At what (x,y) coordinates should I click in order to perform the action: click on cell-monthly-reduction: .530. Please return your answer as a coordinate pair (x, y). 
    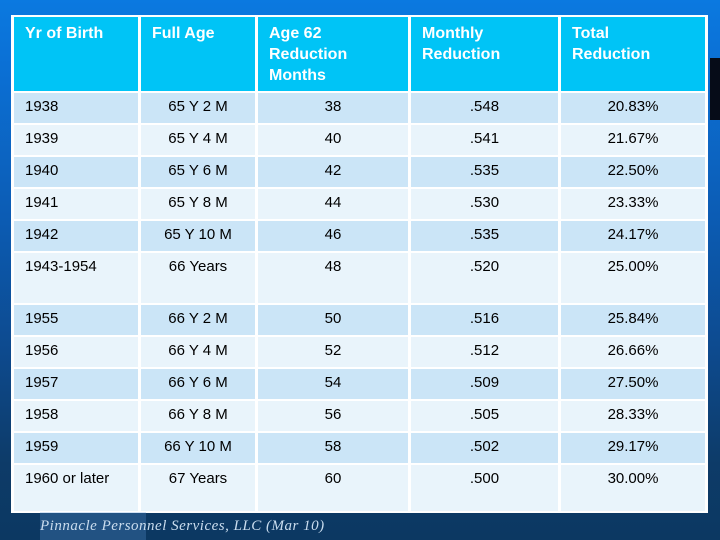
    Looking at the image, I should click on (484, 204).